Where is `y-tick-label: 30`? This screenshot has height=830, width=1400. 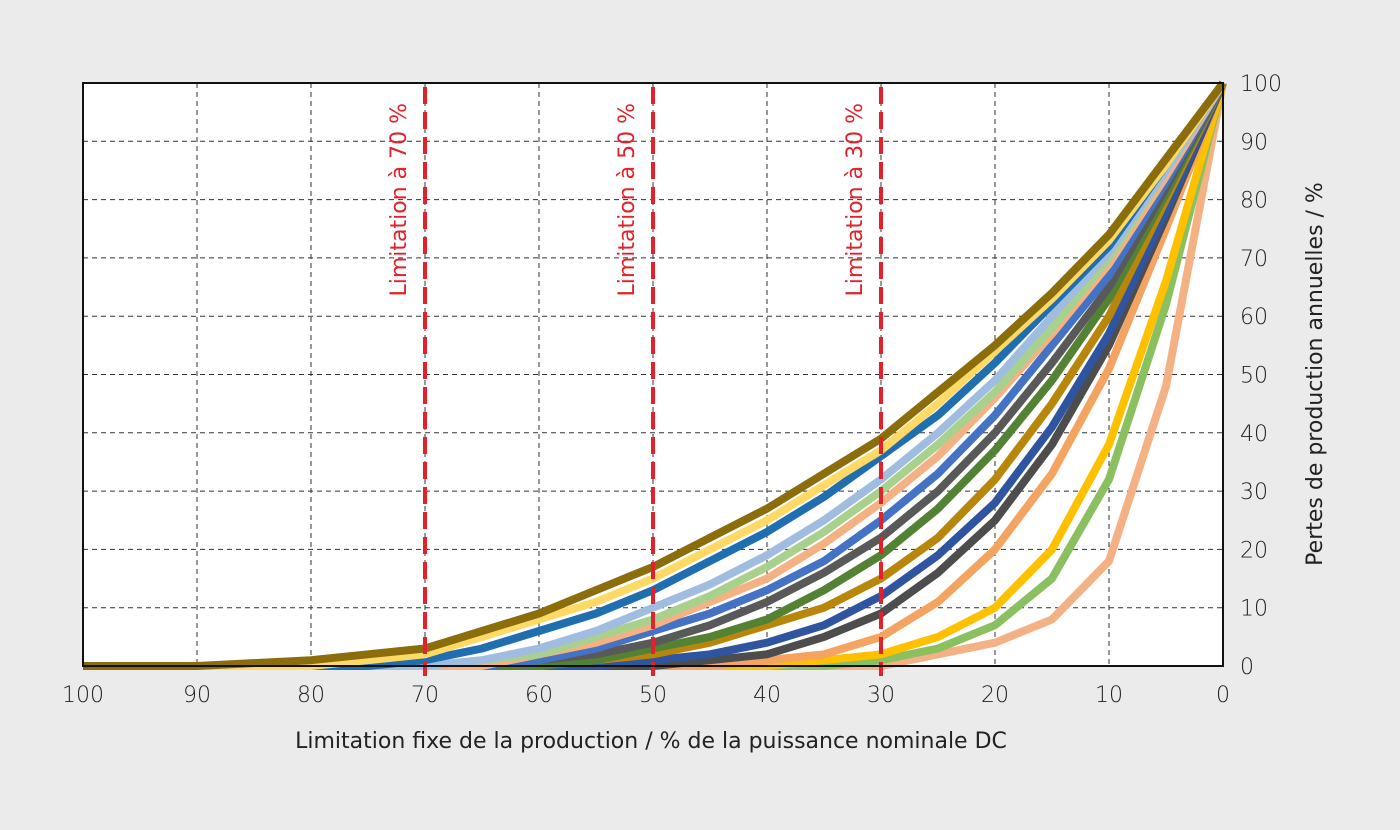
y-tick-label: 30 is located at coordinates (1254, 492).